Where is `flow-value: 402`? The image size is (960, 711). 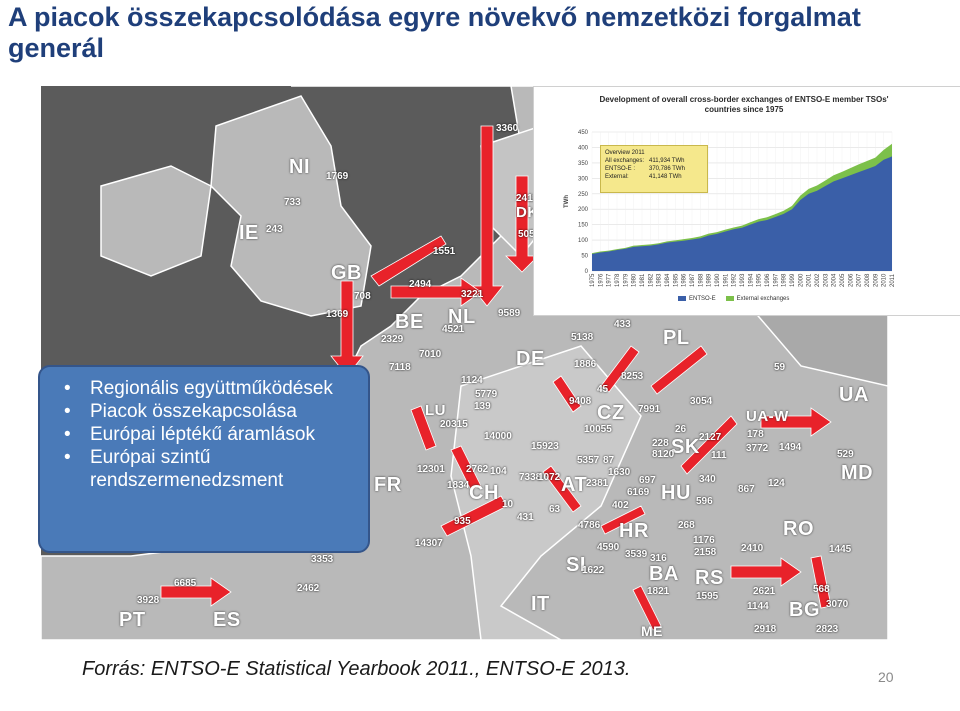 flow-value: 402 is located at coordinates (620, 505).